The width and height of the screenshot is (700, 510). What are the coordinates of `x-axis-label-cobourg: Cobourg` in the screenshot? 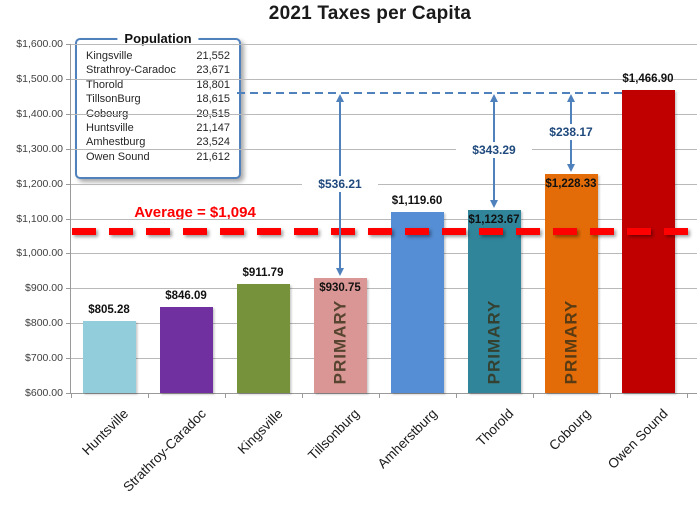 It's located at (570, 430).